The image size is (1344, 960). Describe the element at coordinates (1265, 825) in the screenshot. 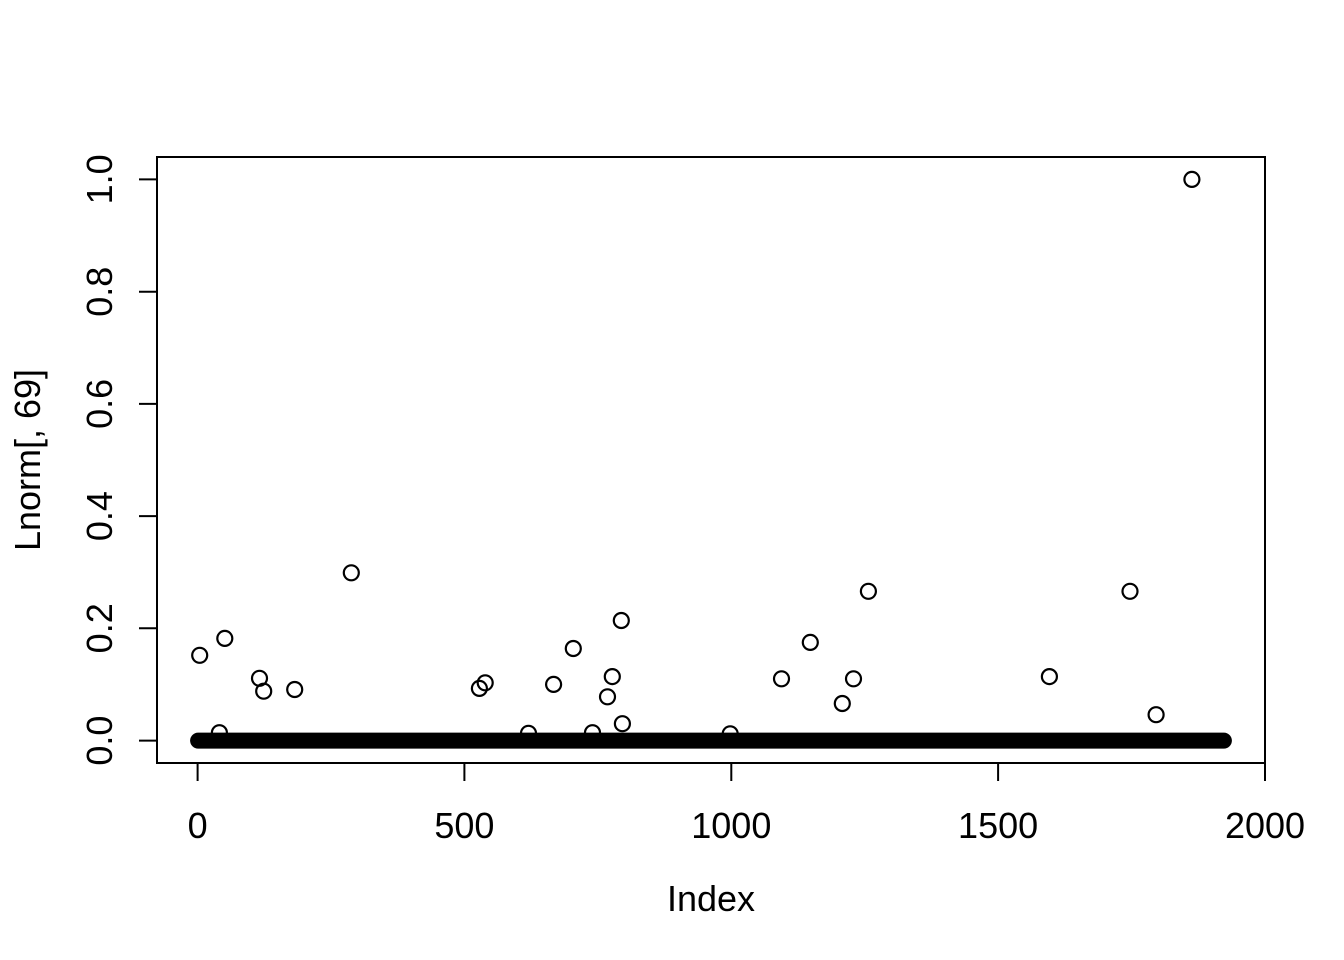

I see `x-tick-label: 2000` at that location.